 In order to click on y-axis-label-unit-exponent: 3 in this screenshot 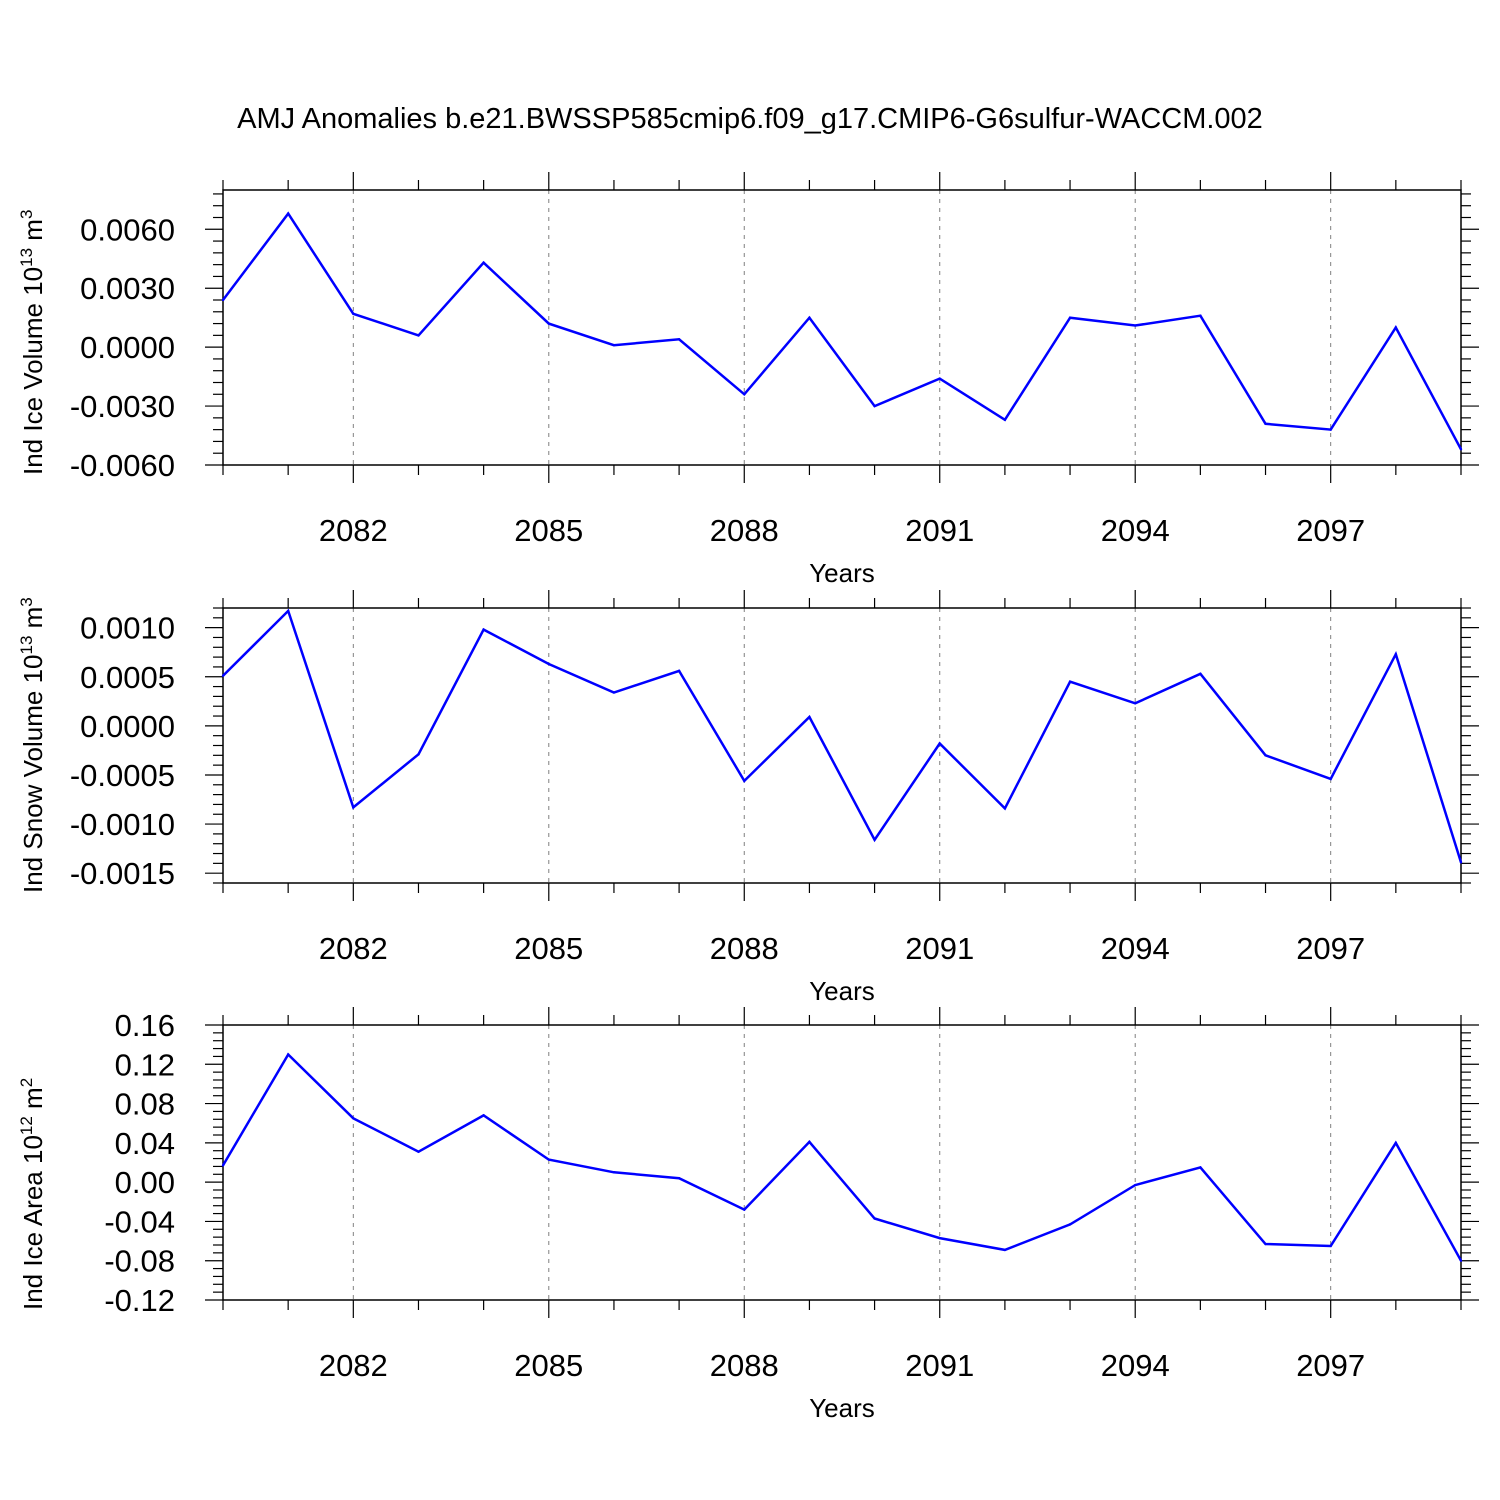, I will do `click(26, 214)`.